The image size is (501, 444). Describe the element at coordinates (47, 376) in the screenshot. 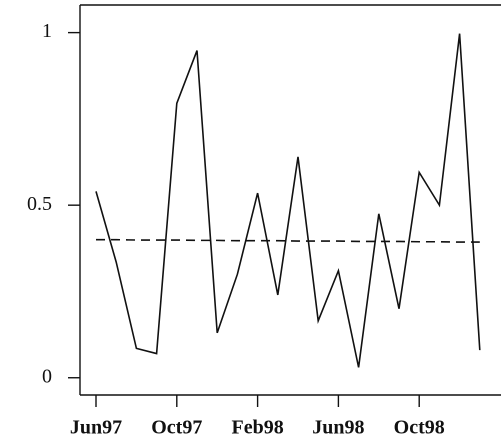

I see `y-tick-label: 0` at that location.